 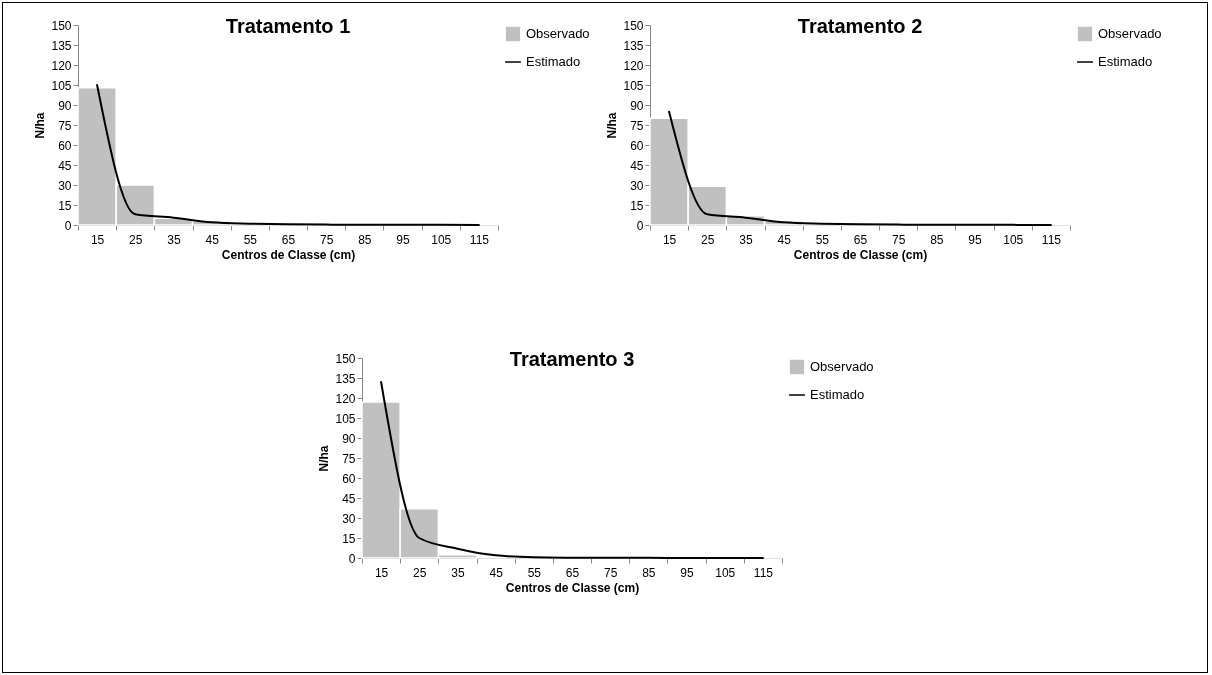 I want to click on chart-title: Tratamento 1, so click(x=288, y=26).